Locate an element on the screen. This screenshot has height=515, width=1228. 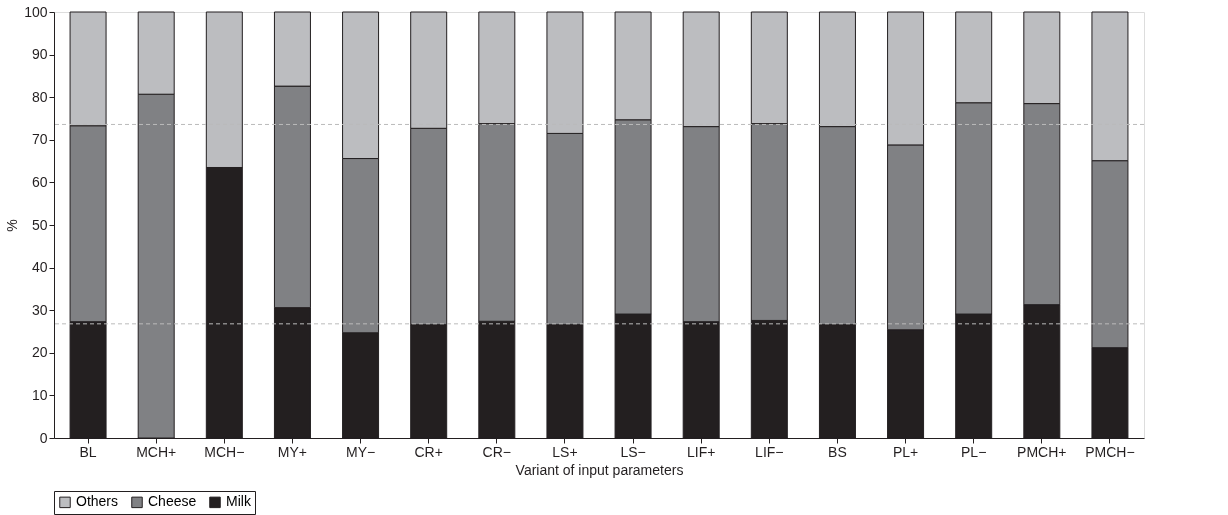
x-axis-title: Variant of input parameters is located at coordinates (599, 469).